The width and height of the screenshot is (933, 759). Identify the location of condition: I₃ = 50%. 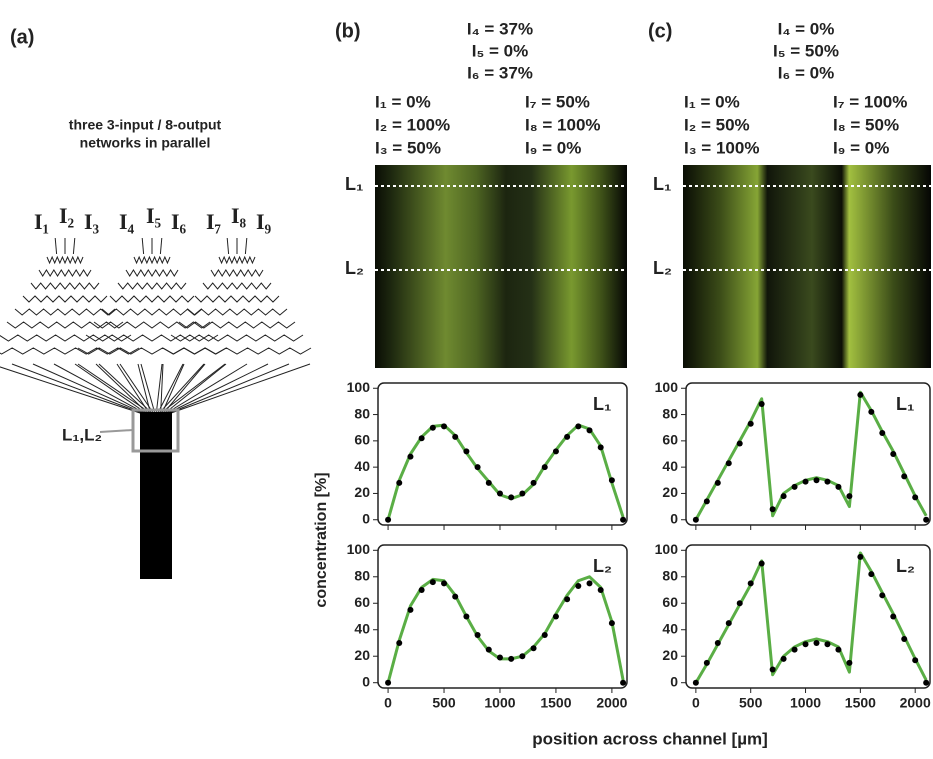
(408, 147).